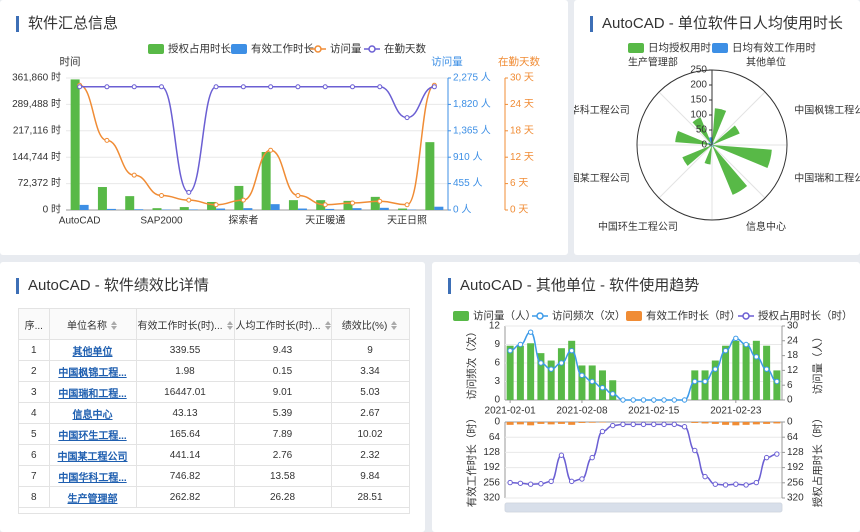  What do you see at coordinates (185, 350) in the screenshot?
I see `table-cell: 339.55` at bounding box center [185, 350].